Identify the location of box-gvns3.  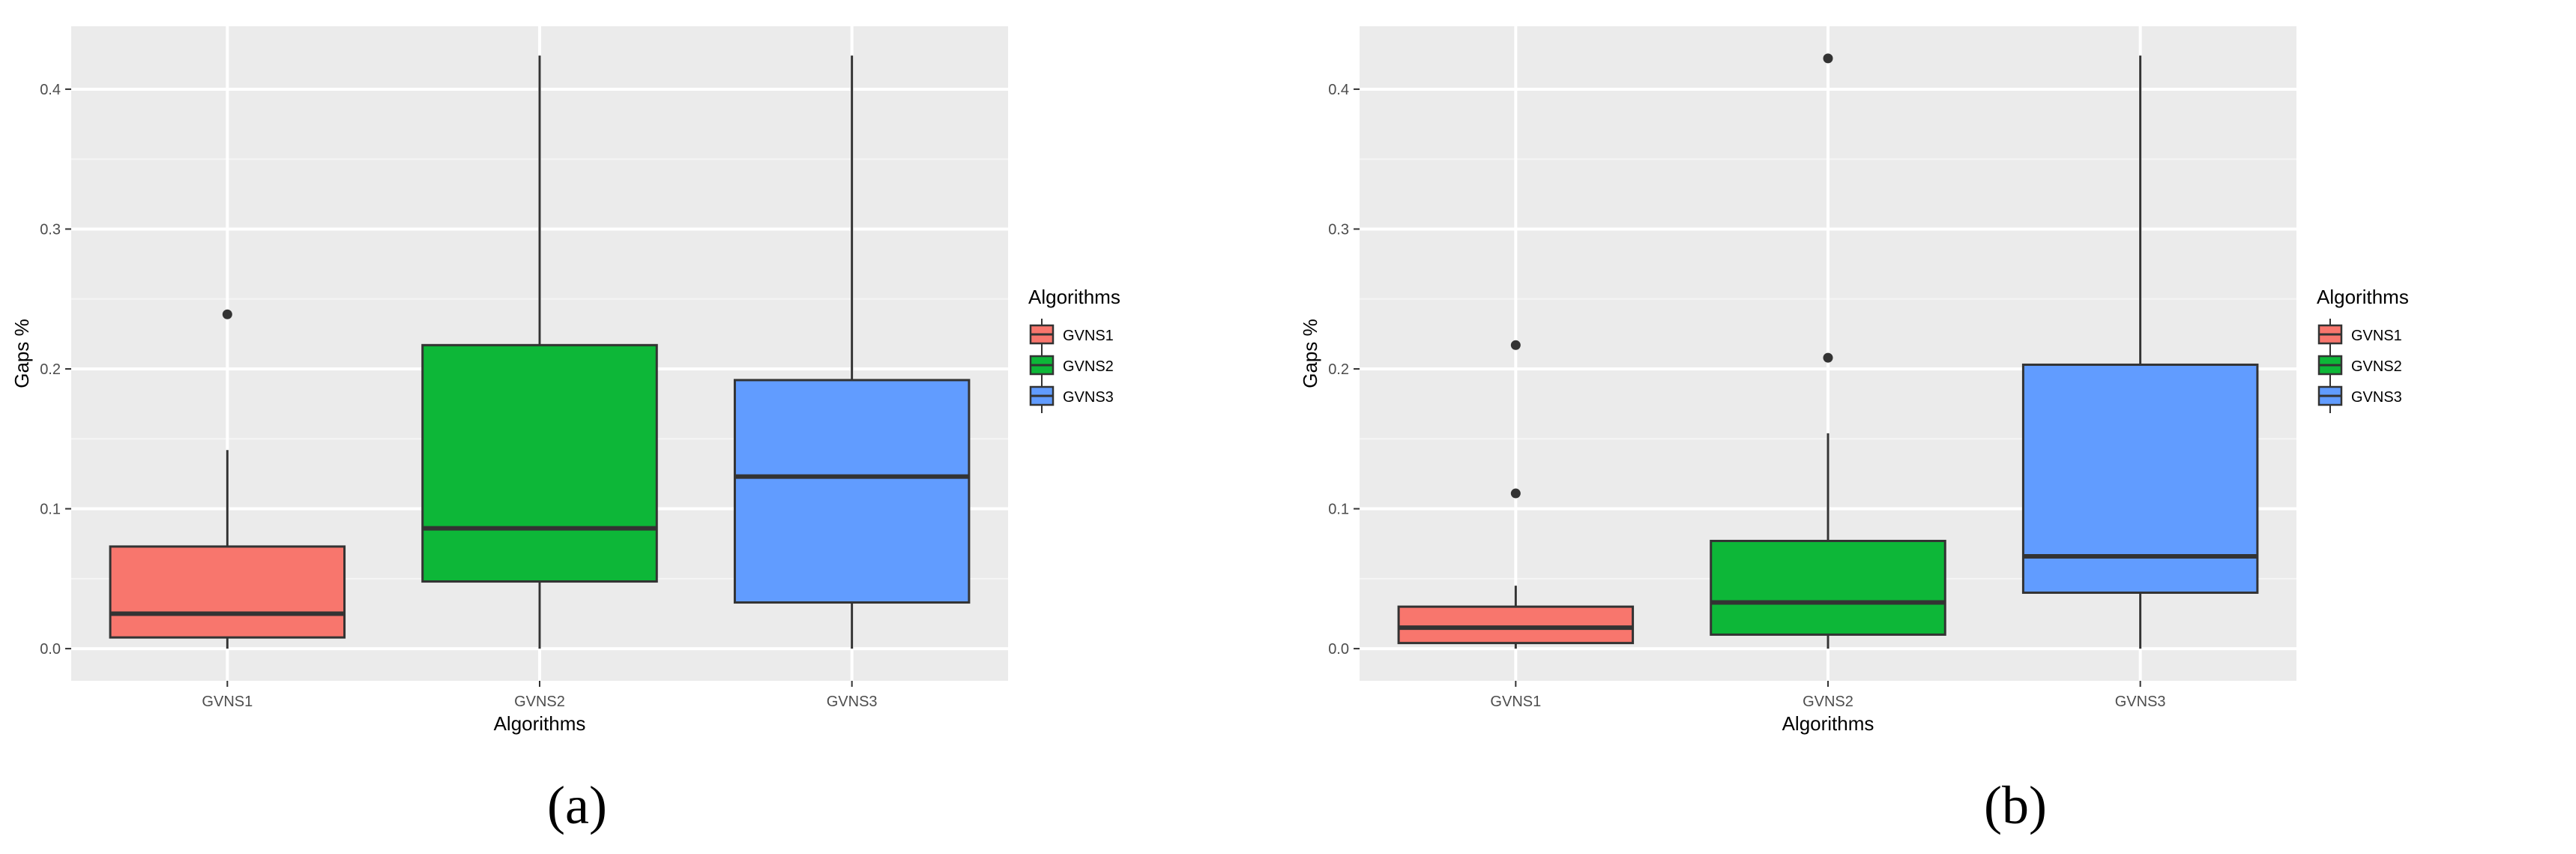
(852, 491).